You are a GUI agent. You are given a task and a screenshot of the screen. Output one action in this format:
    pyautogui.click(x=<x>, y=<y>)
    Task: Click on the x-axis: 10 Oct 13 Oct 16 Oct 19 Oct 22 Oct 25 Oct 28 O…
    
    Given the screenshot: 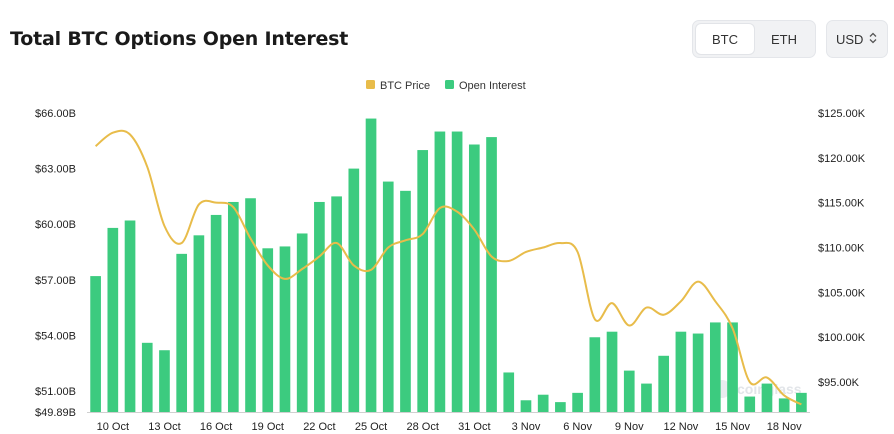 What is the action you would take?
    pyautogui.click(x=448, y=422)
    